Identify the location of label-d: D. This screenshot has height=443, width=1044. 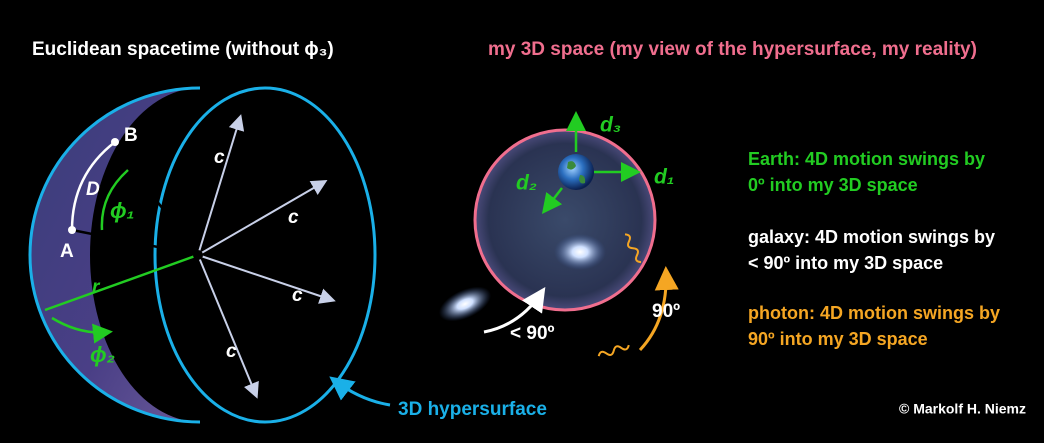
(93, 189).